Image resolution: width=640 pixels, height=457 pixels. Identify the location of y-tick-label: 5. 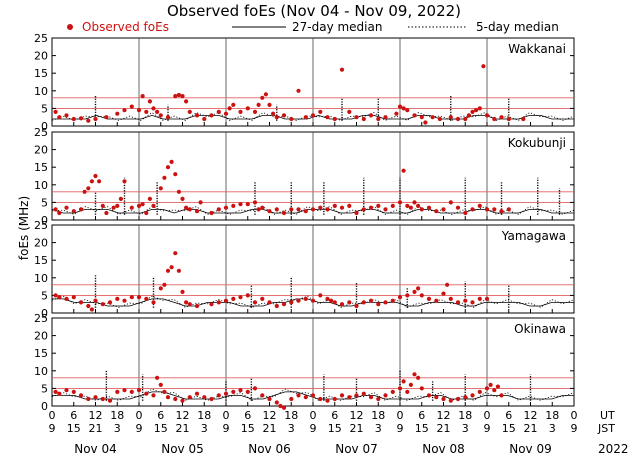
(44, 202).